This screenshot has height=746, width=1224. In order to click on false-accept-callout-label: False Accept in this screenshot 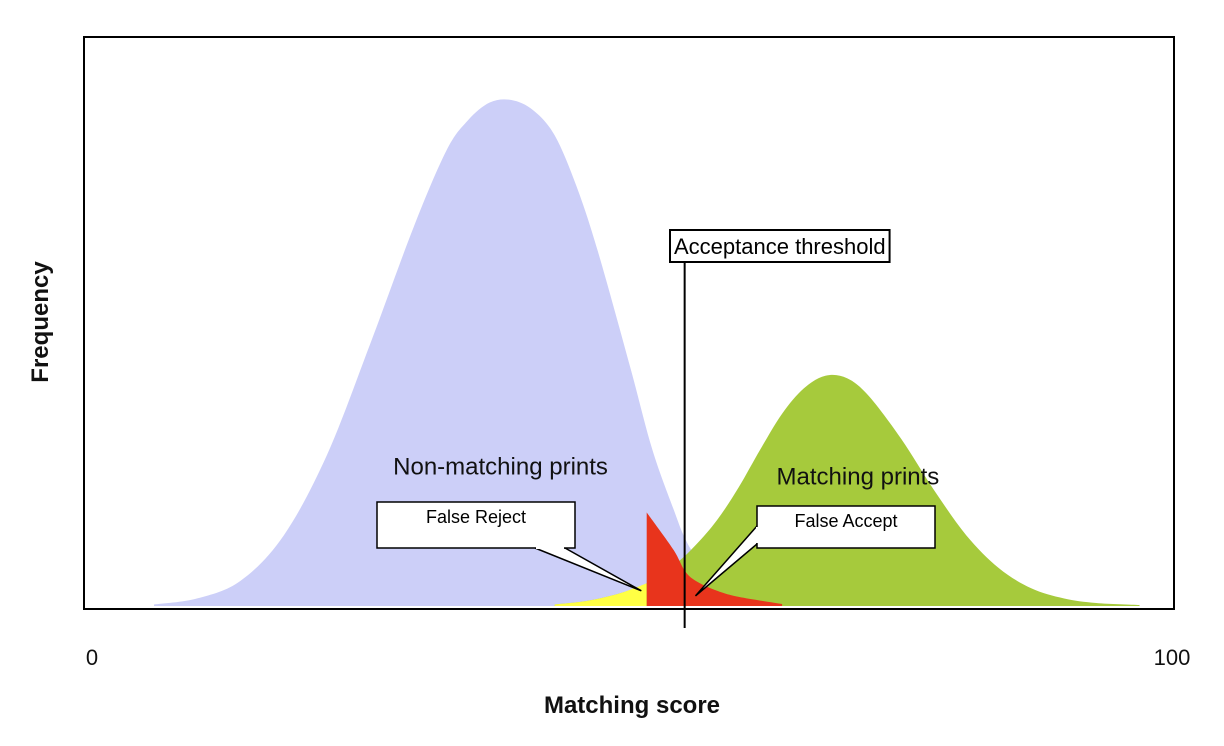, I will do `click(845, 521)`.